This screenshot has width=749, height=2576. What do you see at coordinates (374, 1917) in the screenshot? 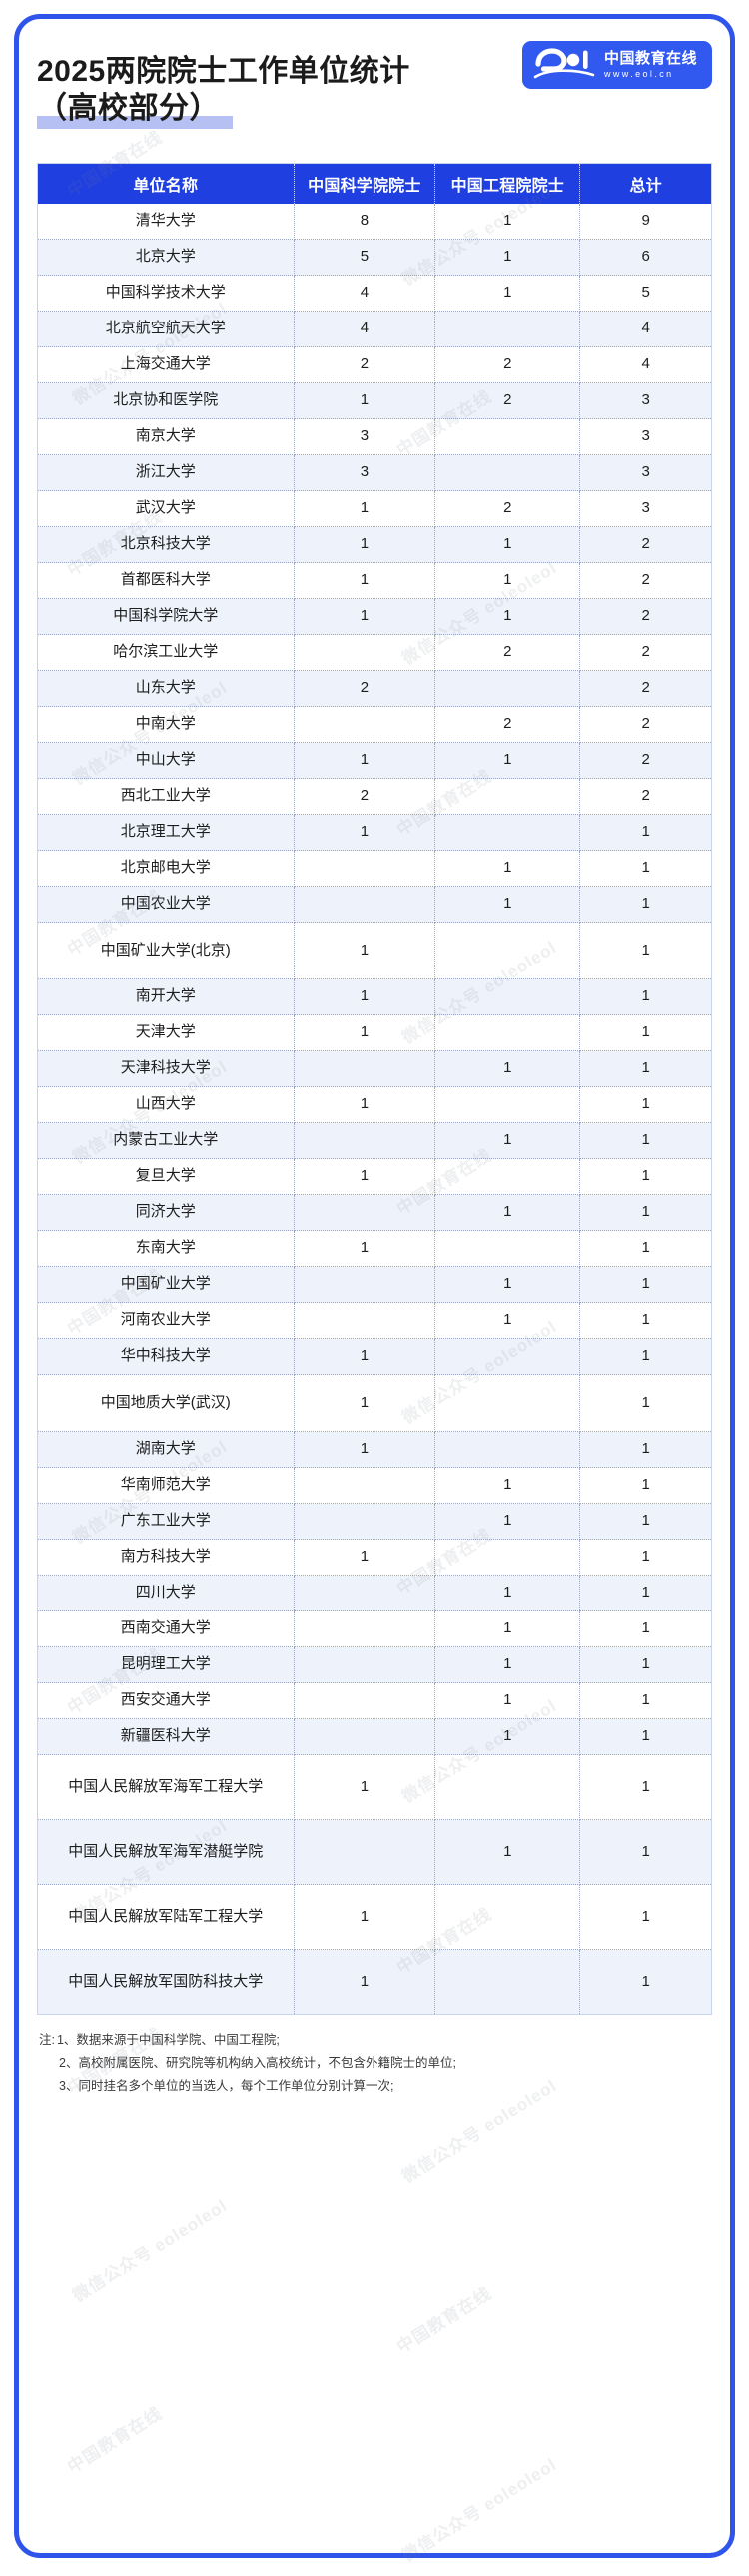
I see `table-row: 中国人民解放军陆军工程大学 1 1` at bounding box center [374, 1917].